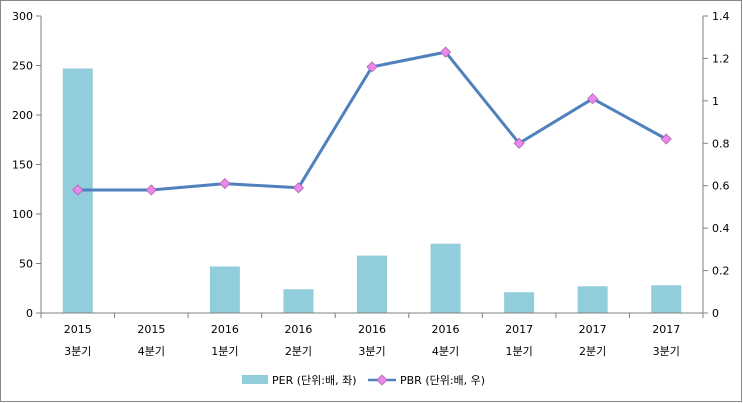 This screenshot has width=743, height=403. I want to click on legend-per-label: PER (단위:배, 좌), so click(314, 380).